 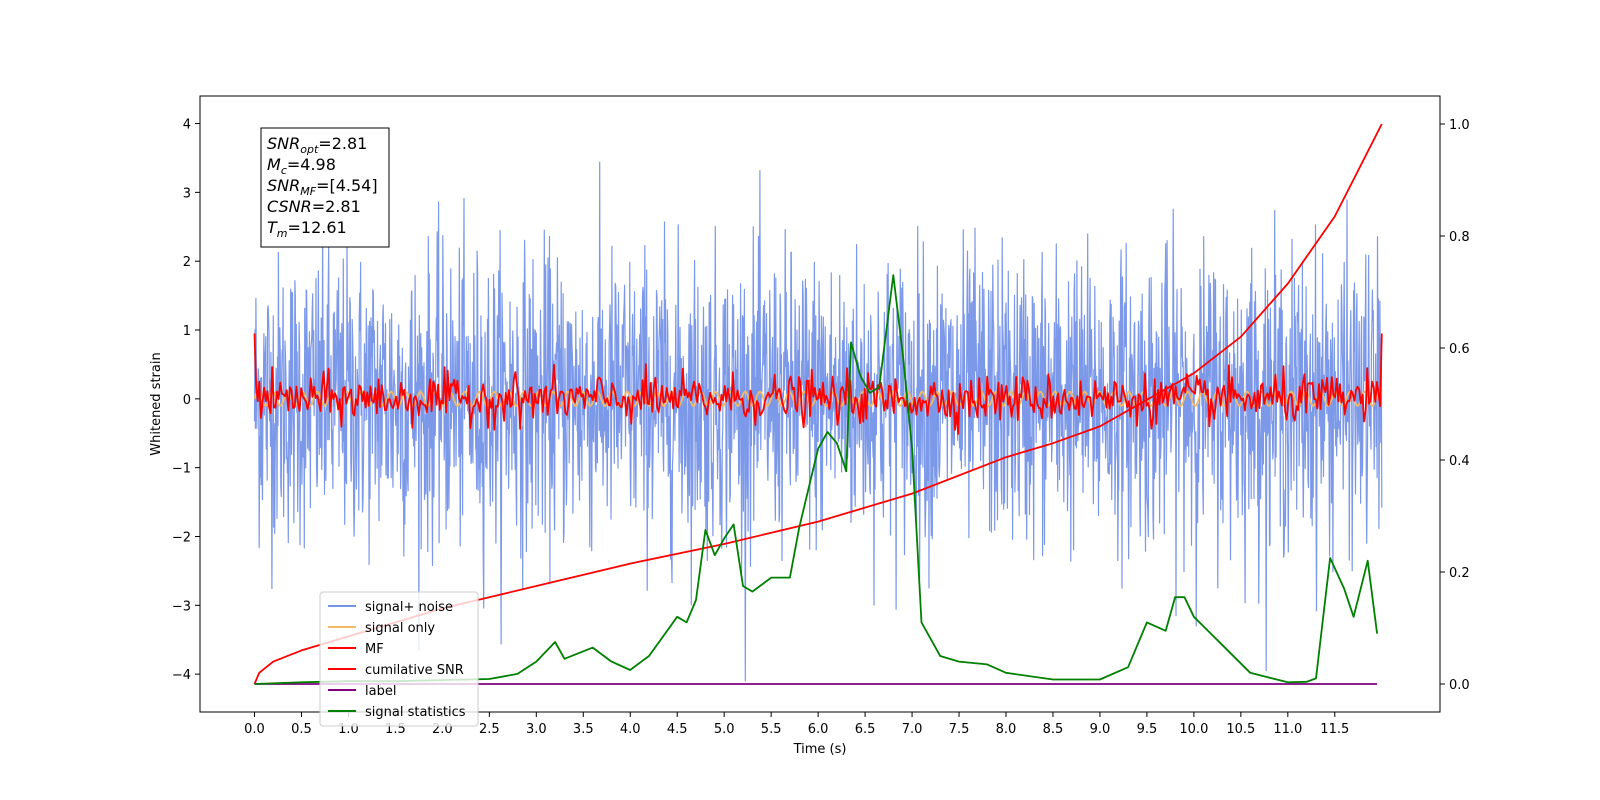 I want to click on annotation-line: SNRMF=[4.54], so click(x=322, y=187).